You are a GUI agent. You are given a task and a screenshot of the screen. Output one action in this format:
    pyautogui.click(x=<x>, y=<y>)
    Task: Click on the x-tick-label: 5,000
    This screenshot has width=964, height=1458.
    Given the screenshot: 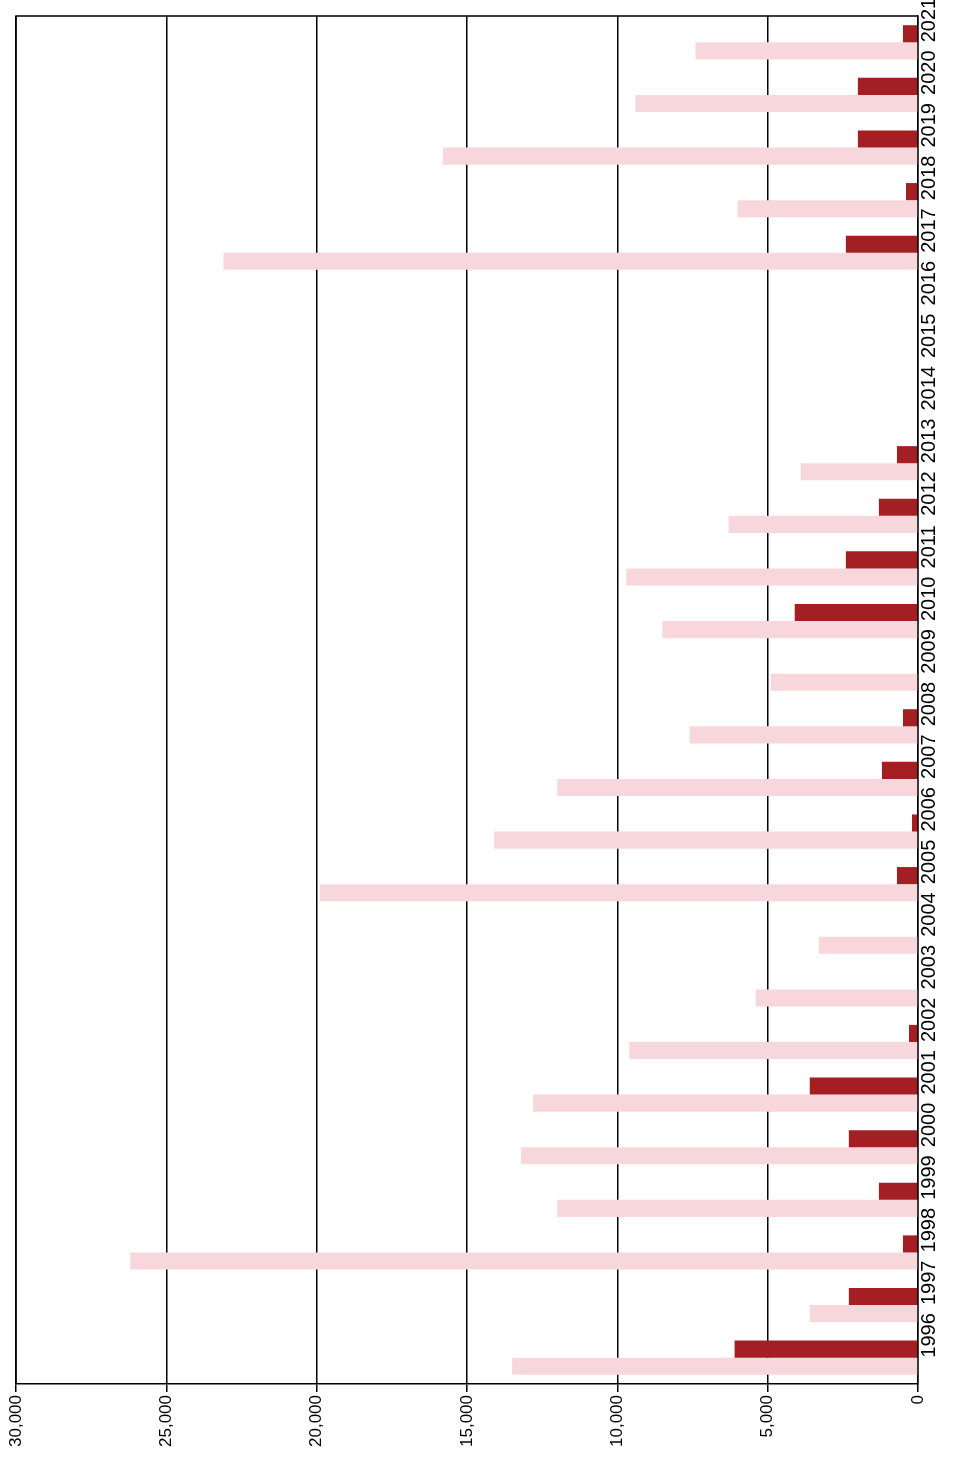 What is the action you would take?
    pyautogui.click(x=767, y=1416)
    